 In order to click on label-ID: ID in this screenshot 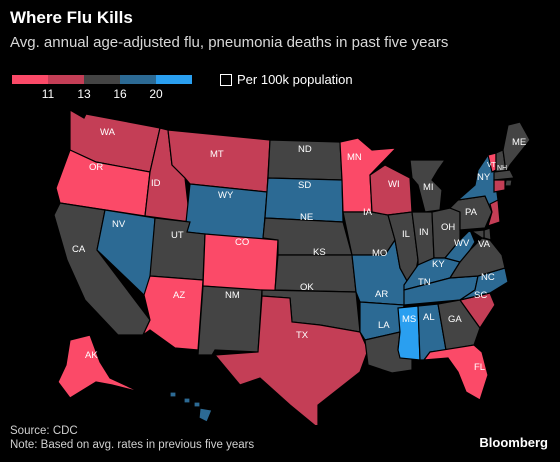, I will do `click(156, 183)`.